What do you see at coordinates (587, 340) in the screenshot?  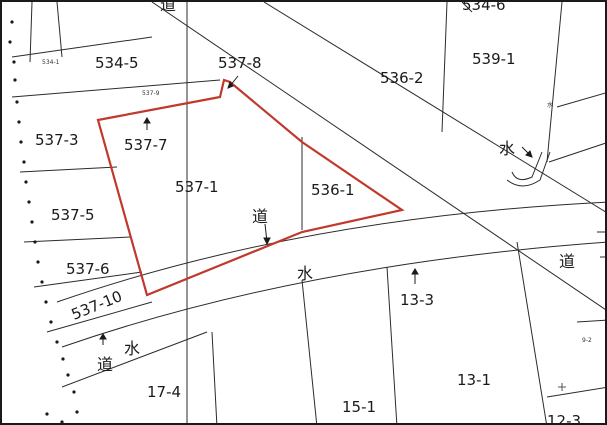 I see `parcel-label: 9-2` at bounding box center [587, 340].